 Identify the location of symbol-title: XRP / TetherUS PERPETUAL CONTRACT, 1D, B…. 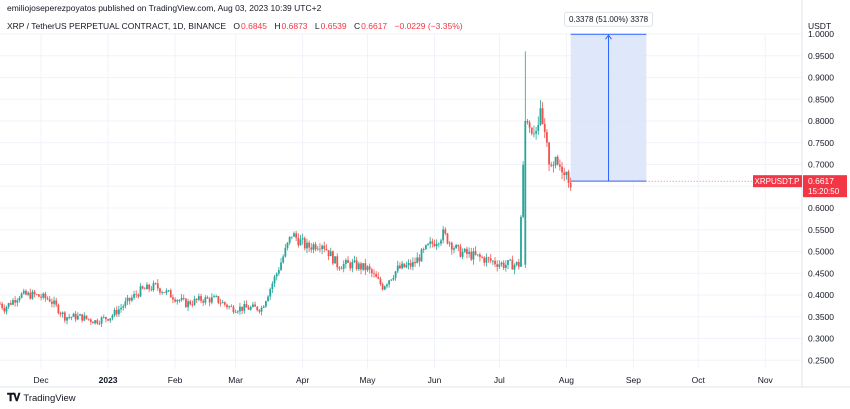
(117, 26).